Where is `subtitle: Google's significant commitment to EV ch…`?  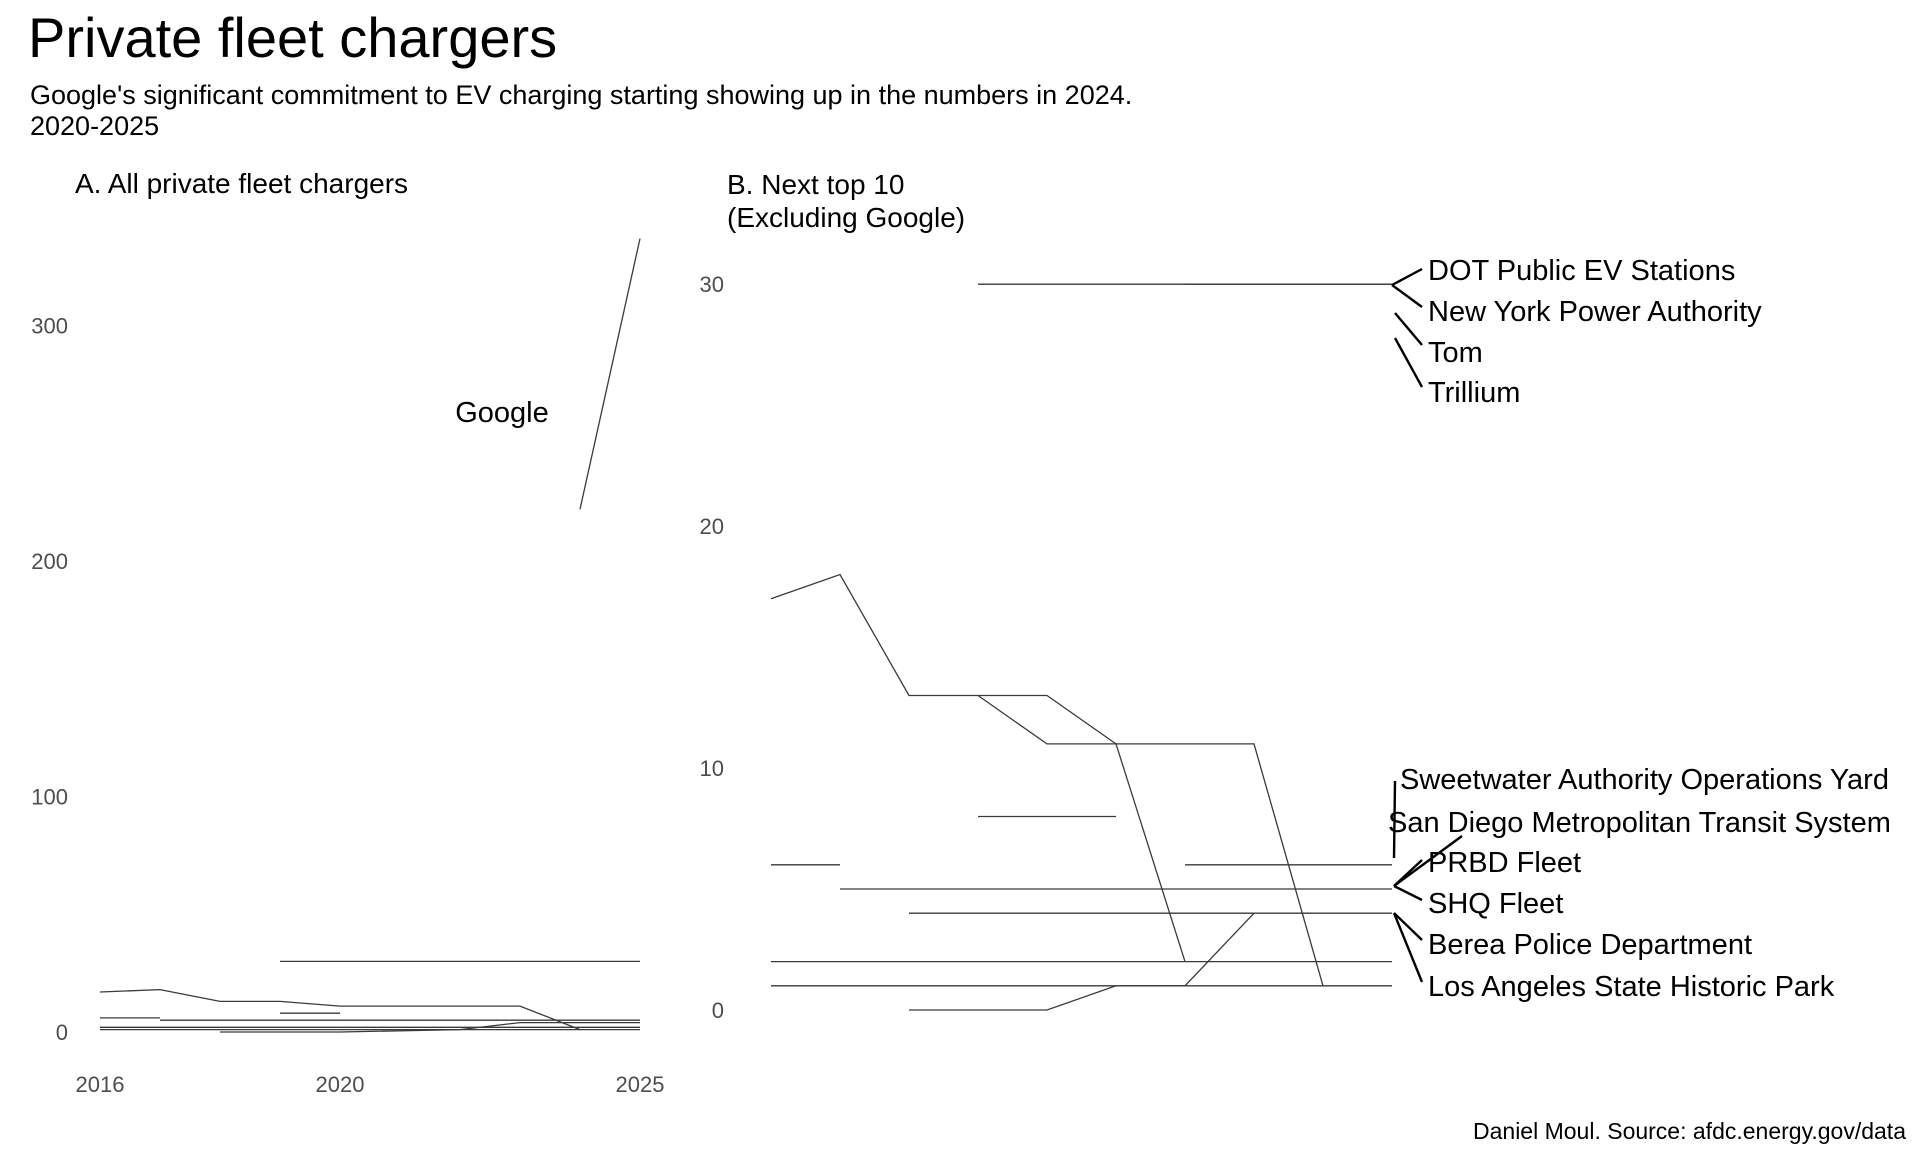
subtitle: Google's significant commitment to EV ch… is located at coordinates (581, 111).